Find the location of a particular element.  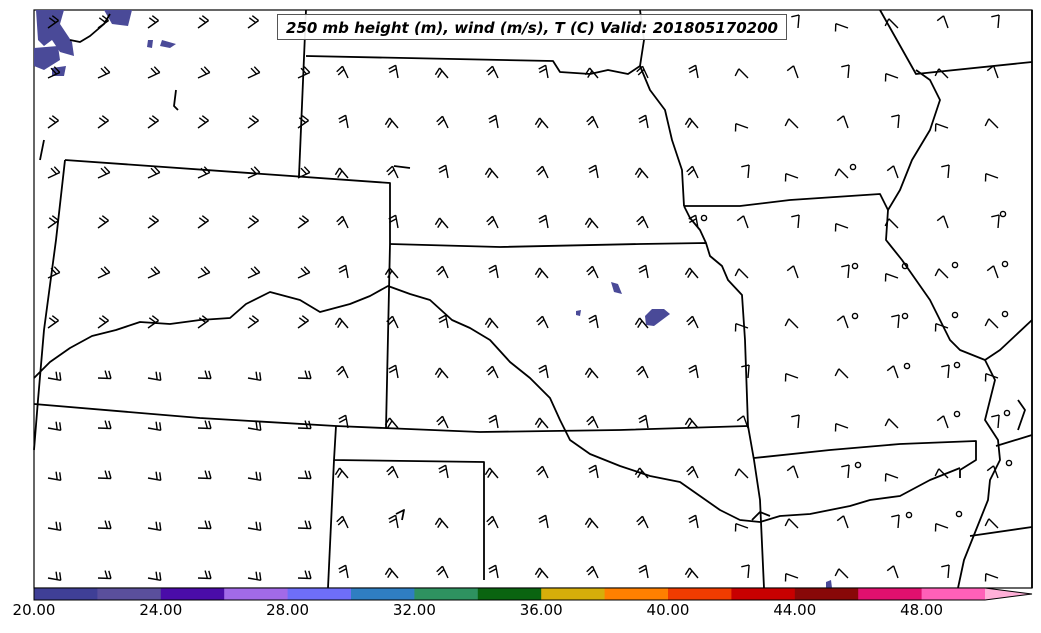

colorbar is located at coordinates (533, 594).